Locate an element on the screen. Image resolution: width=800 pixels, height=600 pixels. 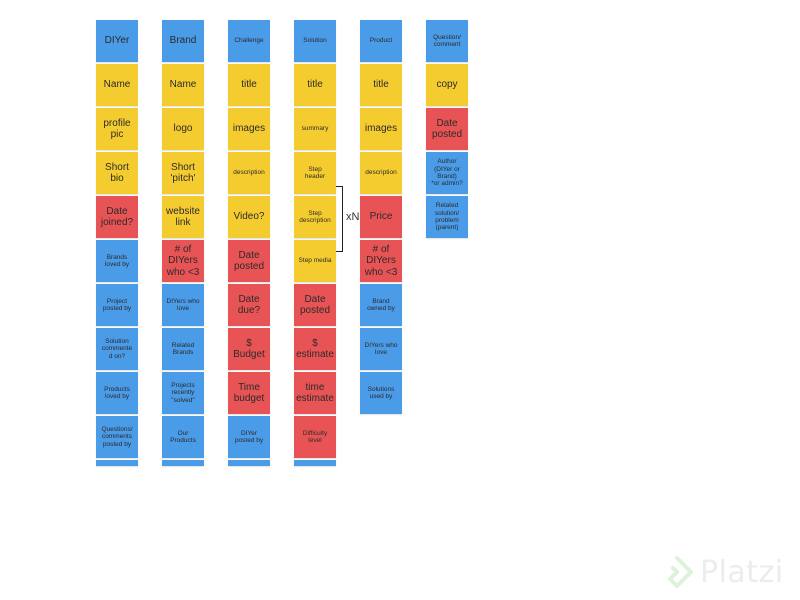
sticky-note: Short 'pitch' is located at coordinates (183, 173).